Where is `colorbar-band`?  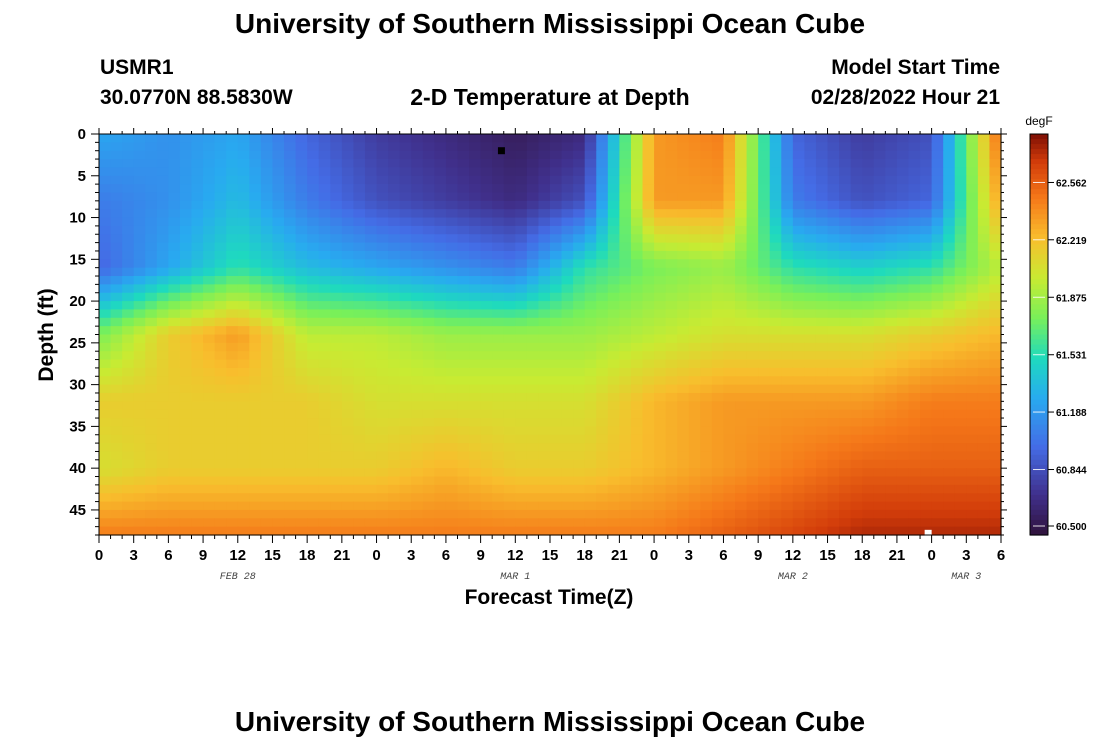
colorbar-band is located at coordinates (1039, 527).